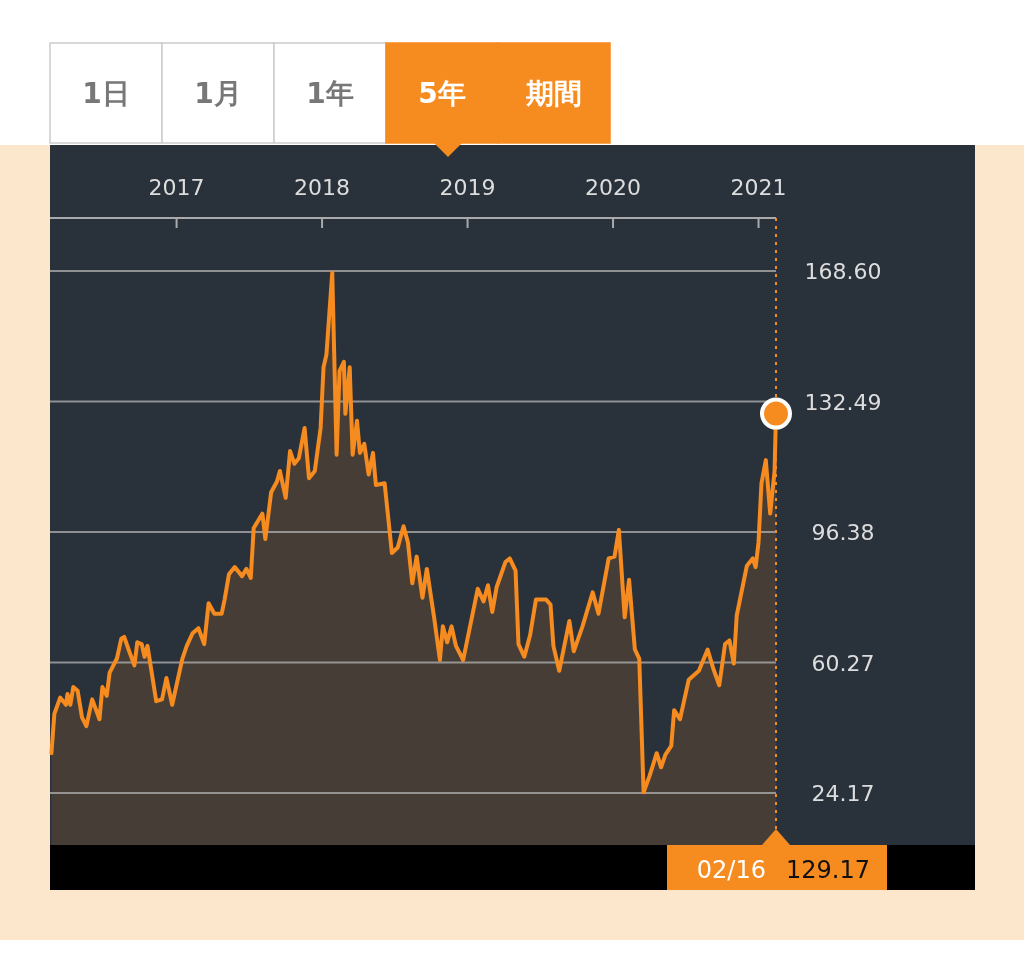 The width and height of the screenshot is (1024, 975). What do you see at coordinates (843, 663) in the screenshot?
I see `y-tick-label: 60.27` at bounding box center [843, 663].